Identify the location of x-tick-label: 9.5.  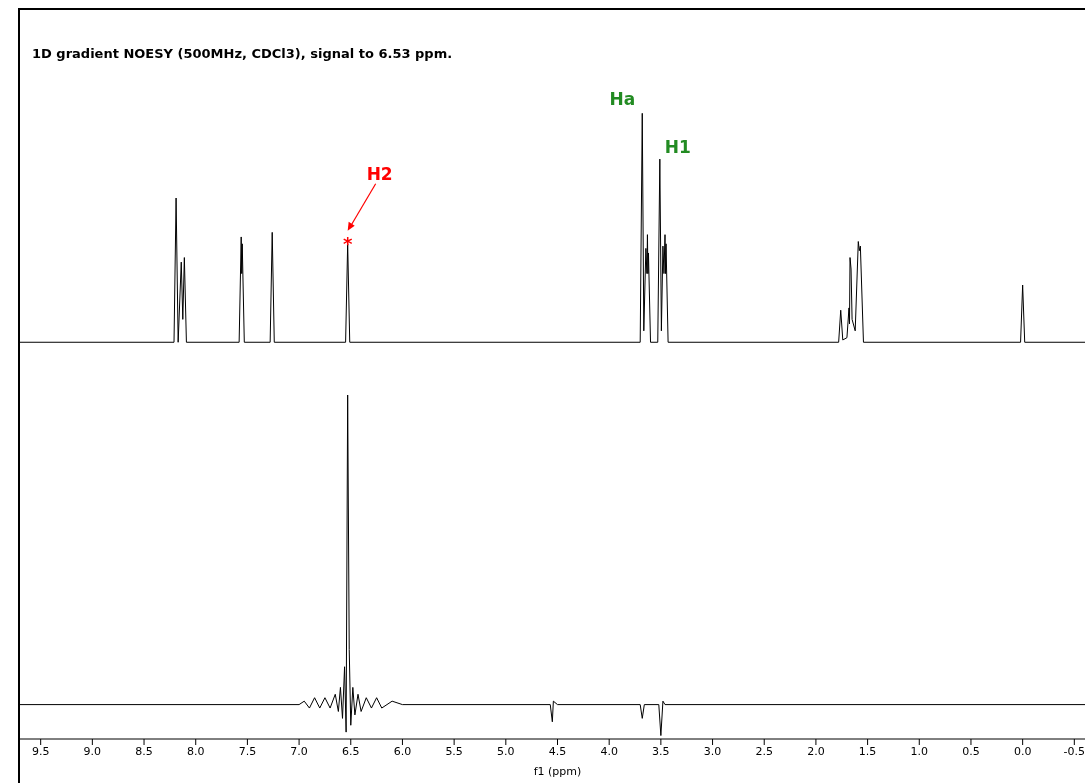
(40, 751).